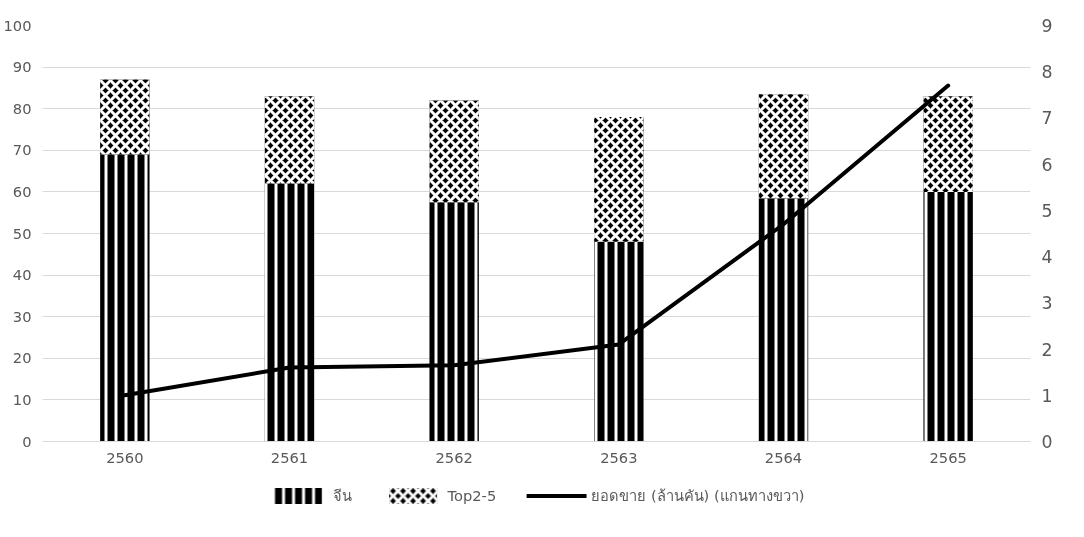 This screenshot has height=537, width=1084. What do you see at coordinates (22, 399) in the screenshot?
I see `y-tick-label: 10` at bounding box center [22, 399].